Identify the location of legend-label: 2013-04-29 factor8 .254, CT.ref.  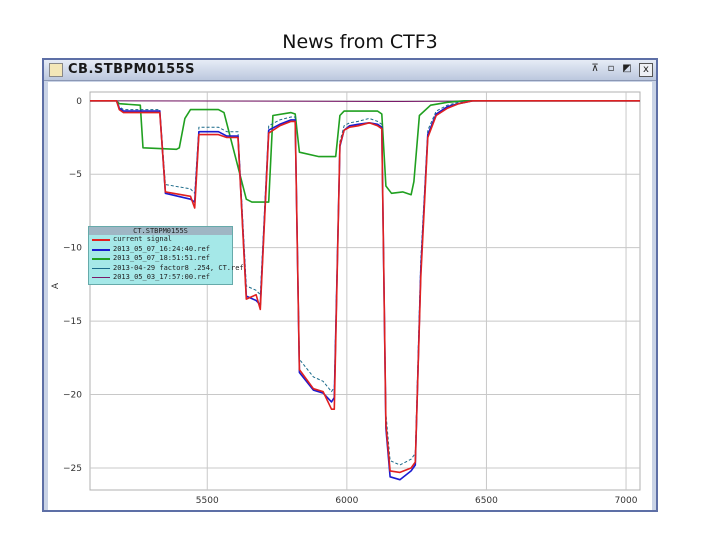
(178, 267).